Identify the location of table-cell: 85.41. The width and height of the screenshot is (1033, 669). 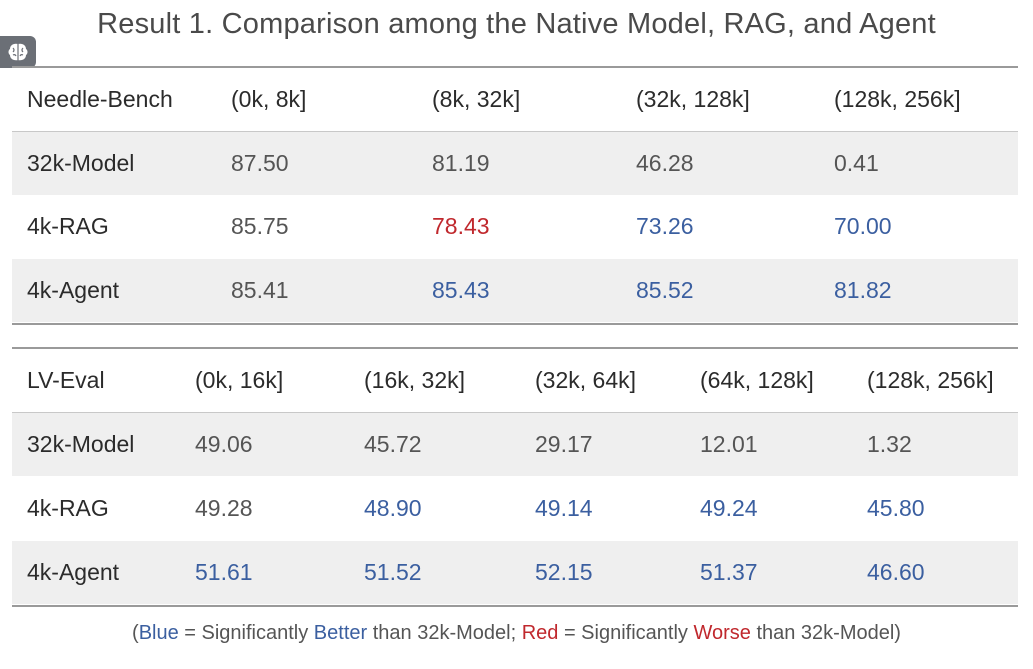
(260, 290).